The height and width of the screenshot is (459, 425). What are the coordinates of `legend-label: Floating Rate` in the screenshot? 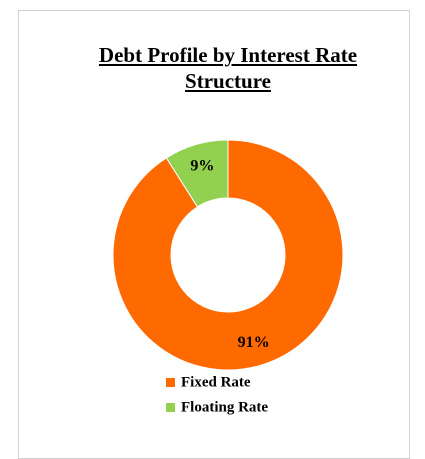 It's located at (224, 407).